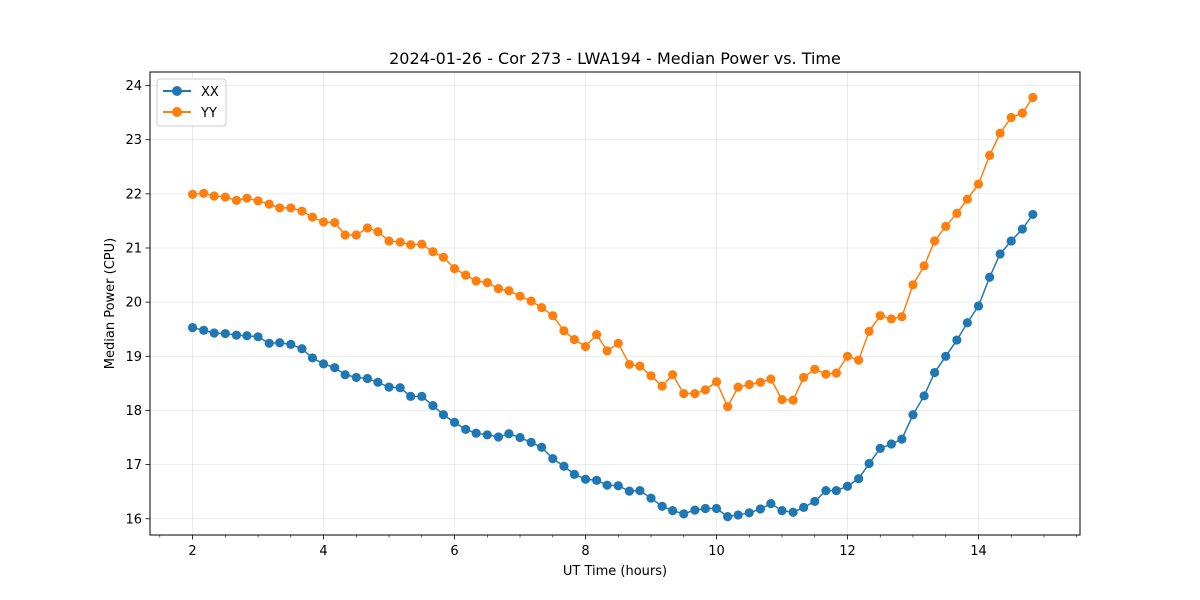 The image size is (1200, 600). What do you see at coordinates (716, 551) in the screenshot?
I see `x-tick-label: 10` at bounding box center [716, 551].